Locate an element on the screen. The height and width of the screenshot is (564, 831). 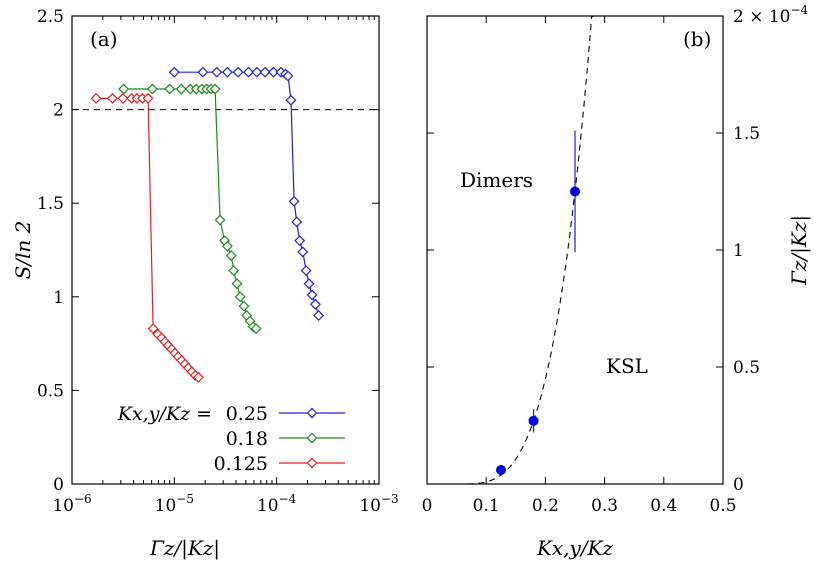
series-0.18 is located at coordinates (190, 209).